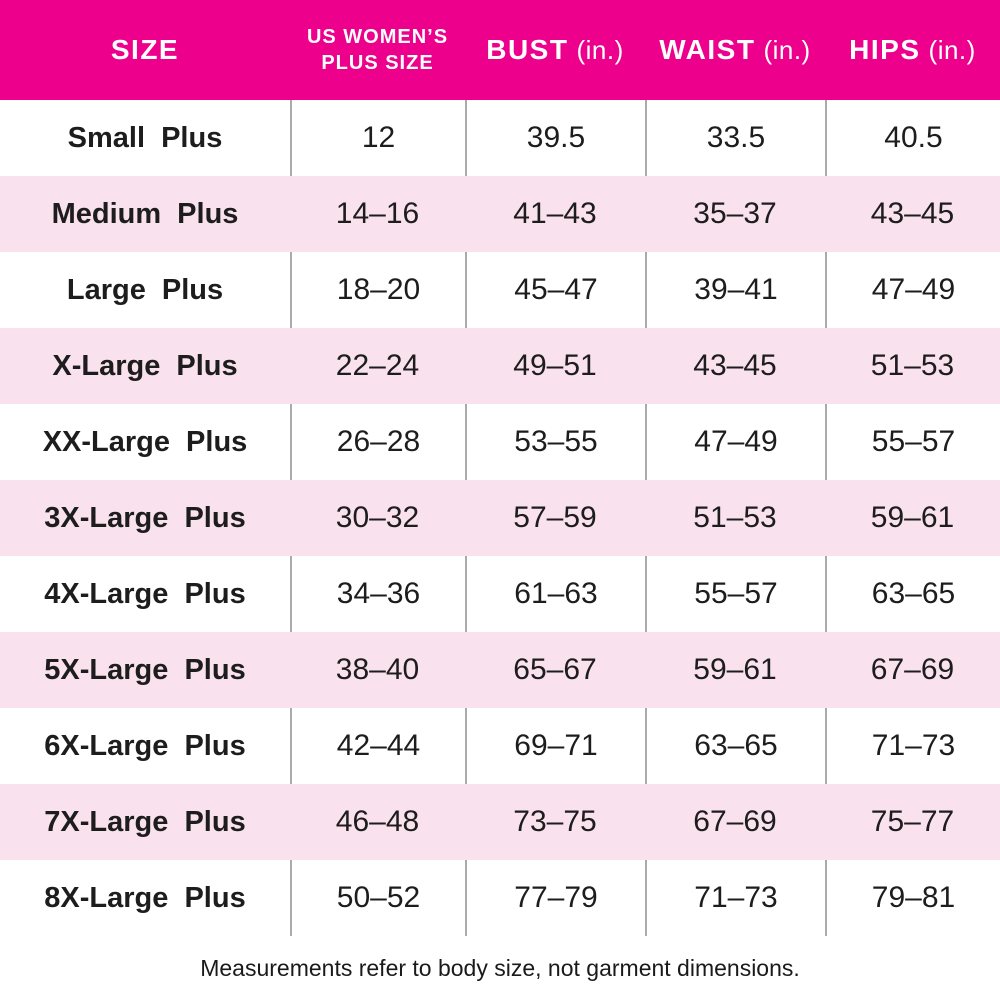 This screenshot has height=1000, width=1000. I want to click on size-cell: Large Plus, so click(145, 289).